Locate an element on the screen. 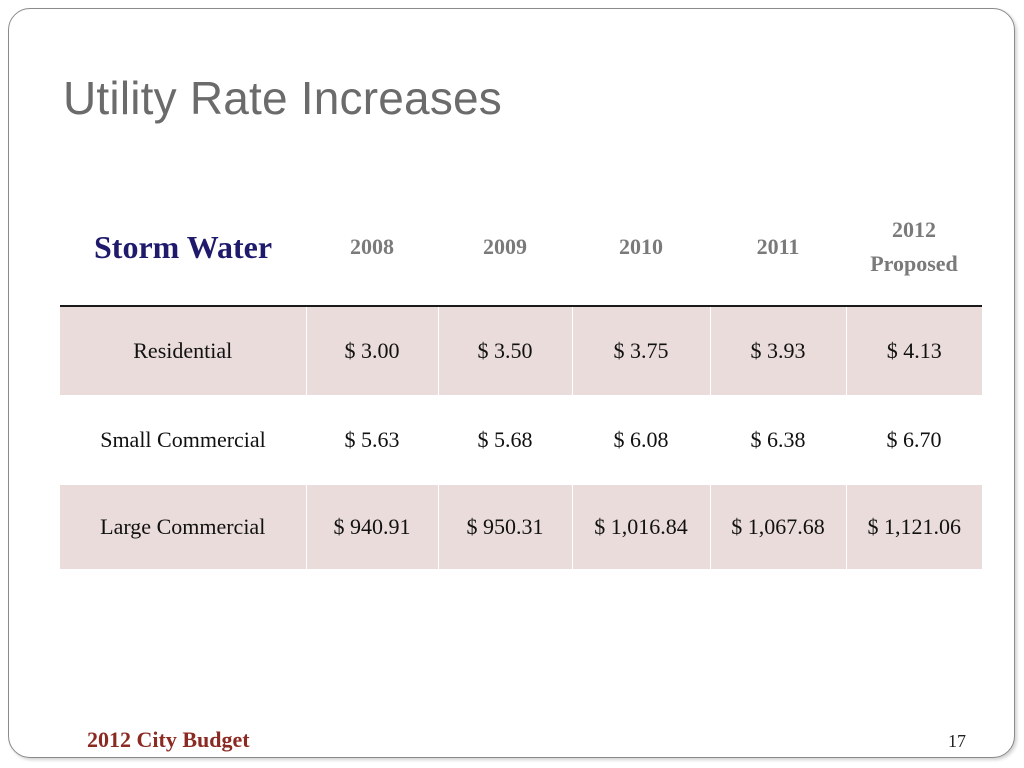 The height and width of the screenshot is (768, 1024). rate-cell: $ 3.75 is located at coordinates (641, 350).